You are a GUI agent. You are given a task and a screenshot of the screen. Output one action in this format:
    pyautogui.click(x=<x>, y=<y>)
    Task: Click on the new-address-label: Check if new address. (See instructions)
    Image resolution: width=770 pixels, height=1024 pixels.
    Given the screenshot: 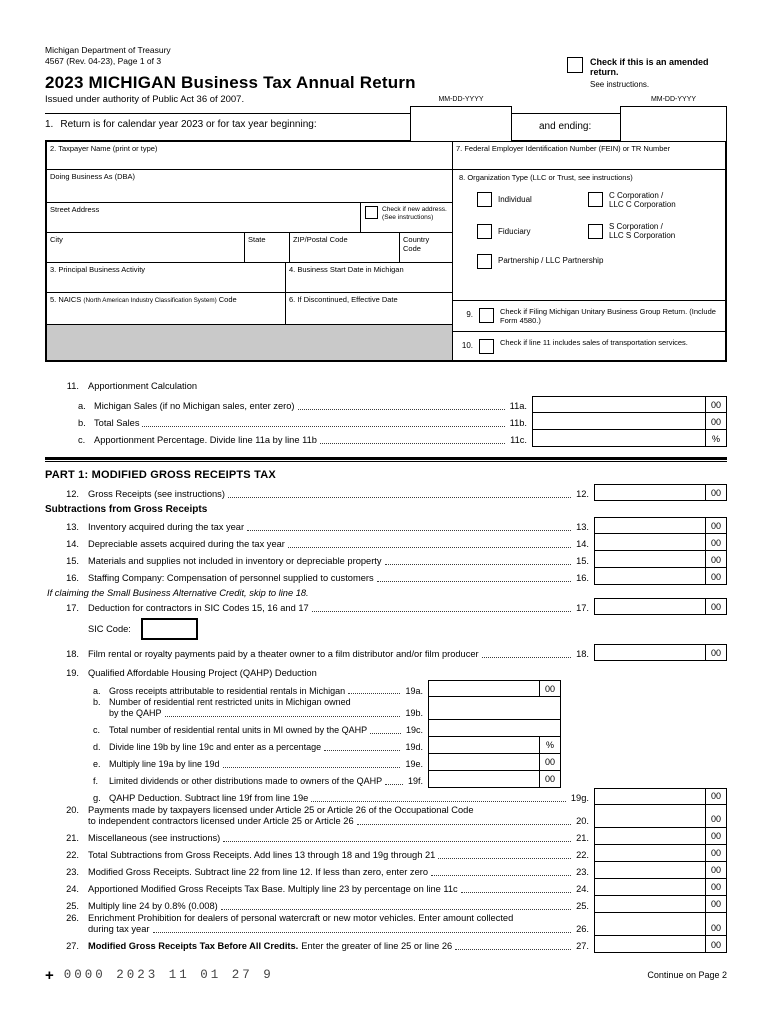 What is the action you would take?
    pyautogui.click(x=414, y=214)
    